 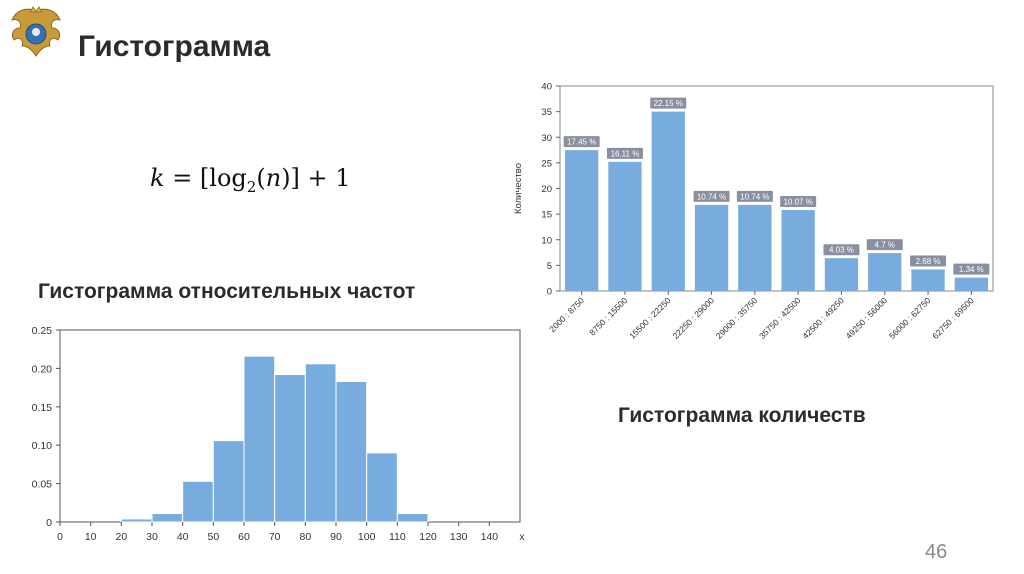 I want to click on y-tick-label: 15, so click(x=546, y=215).